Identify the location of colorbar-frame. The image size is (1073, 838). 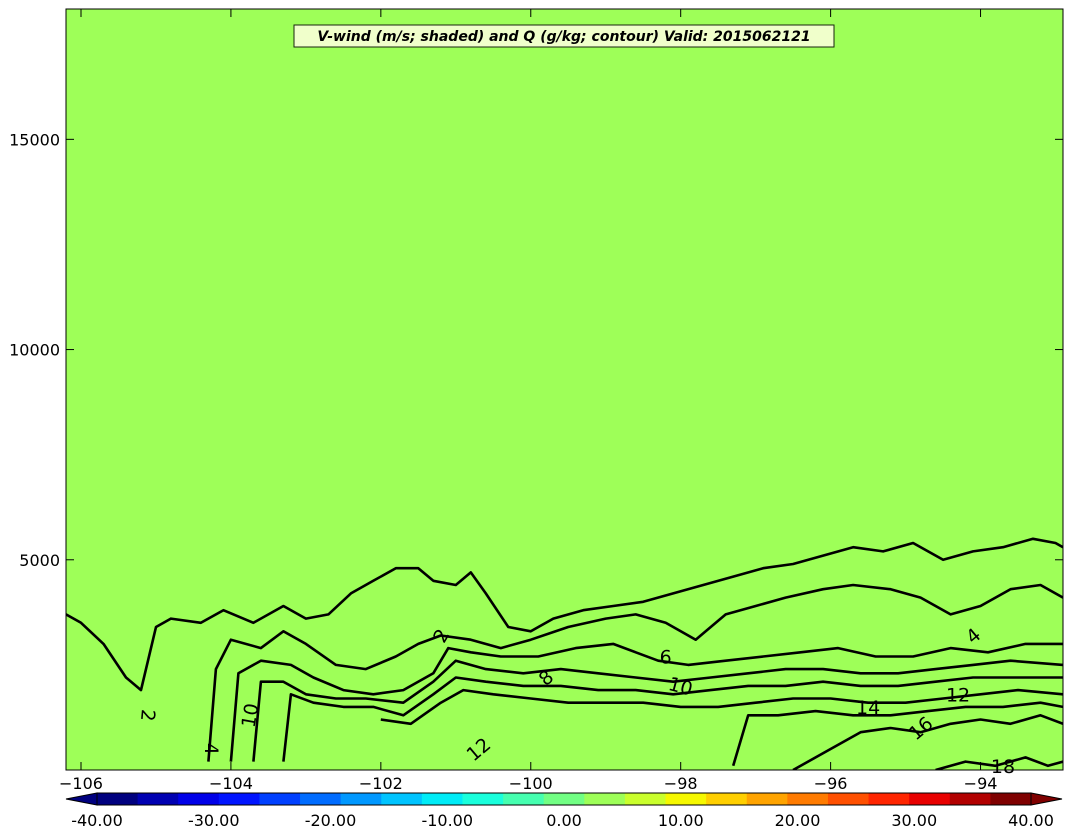
(564, 799).